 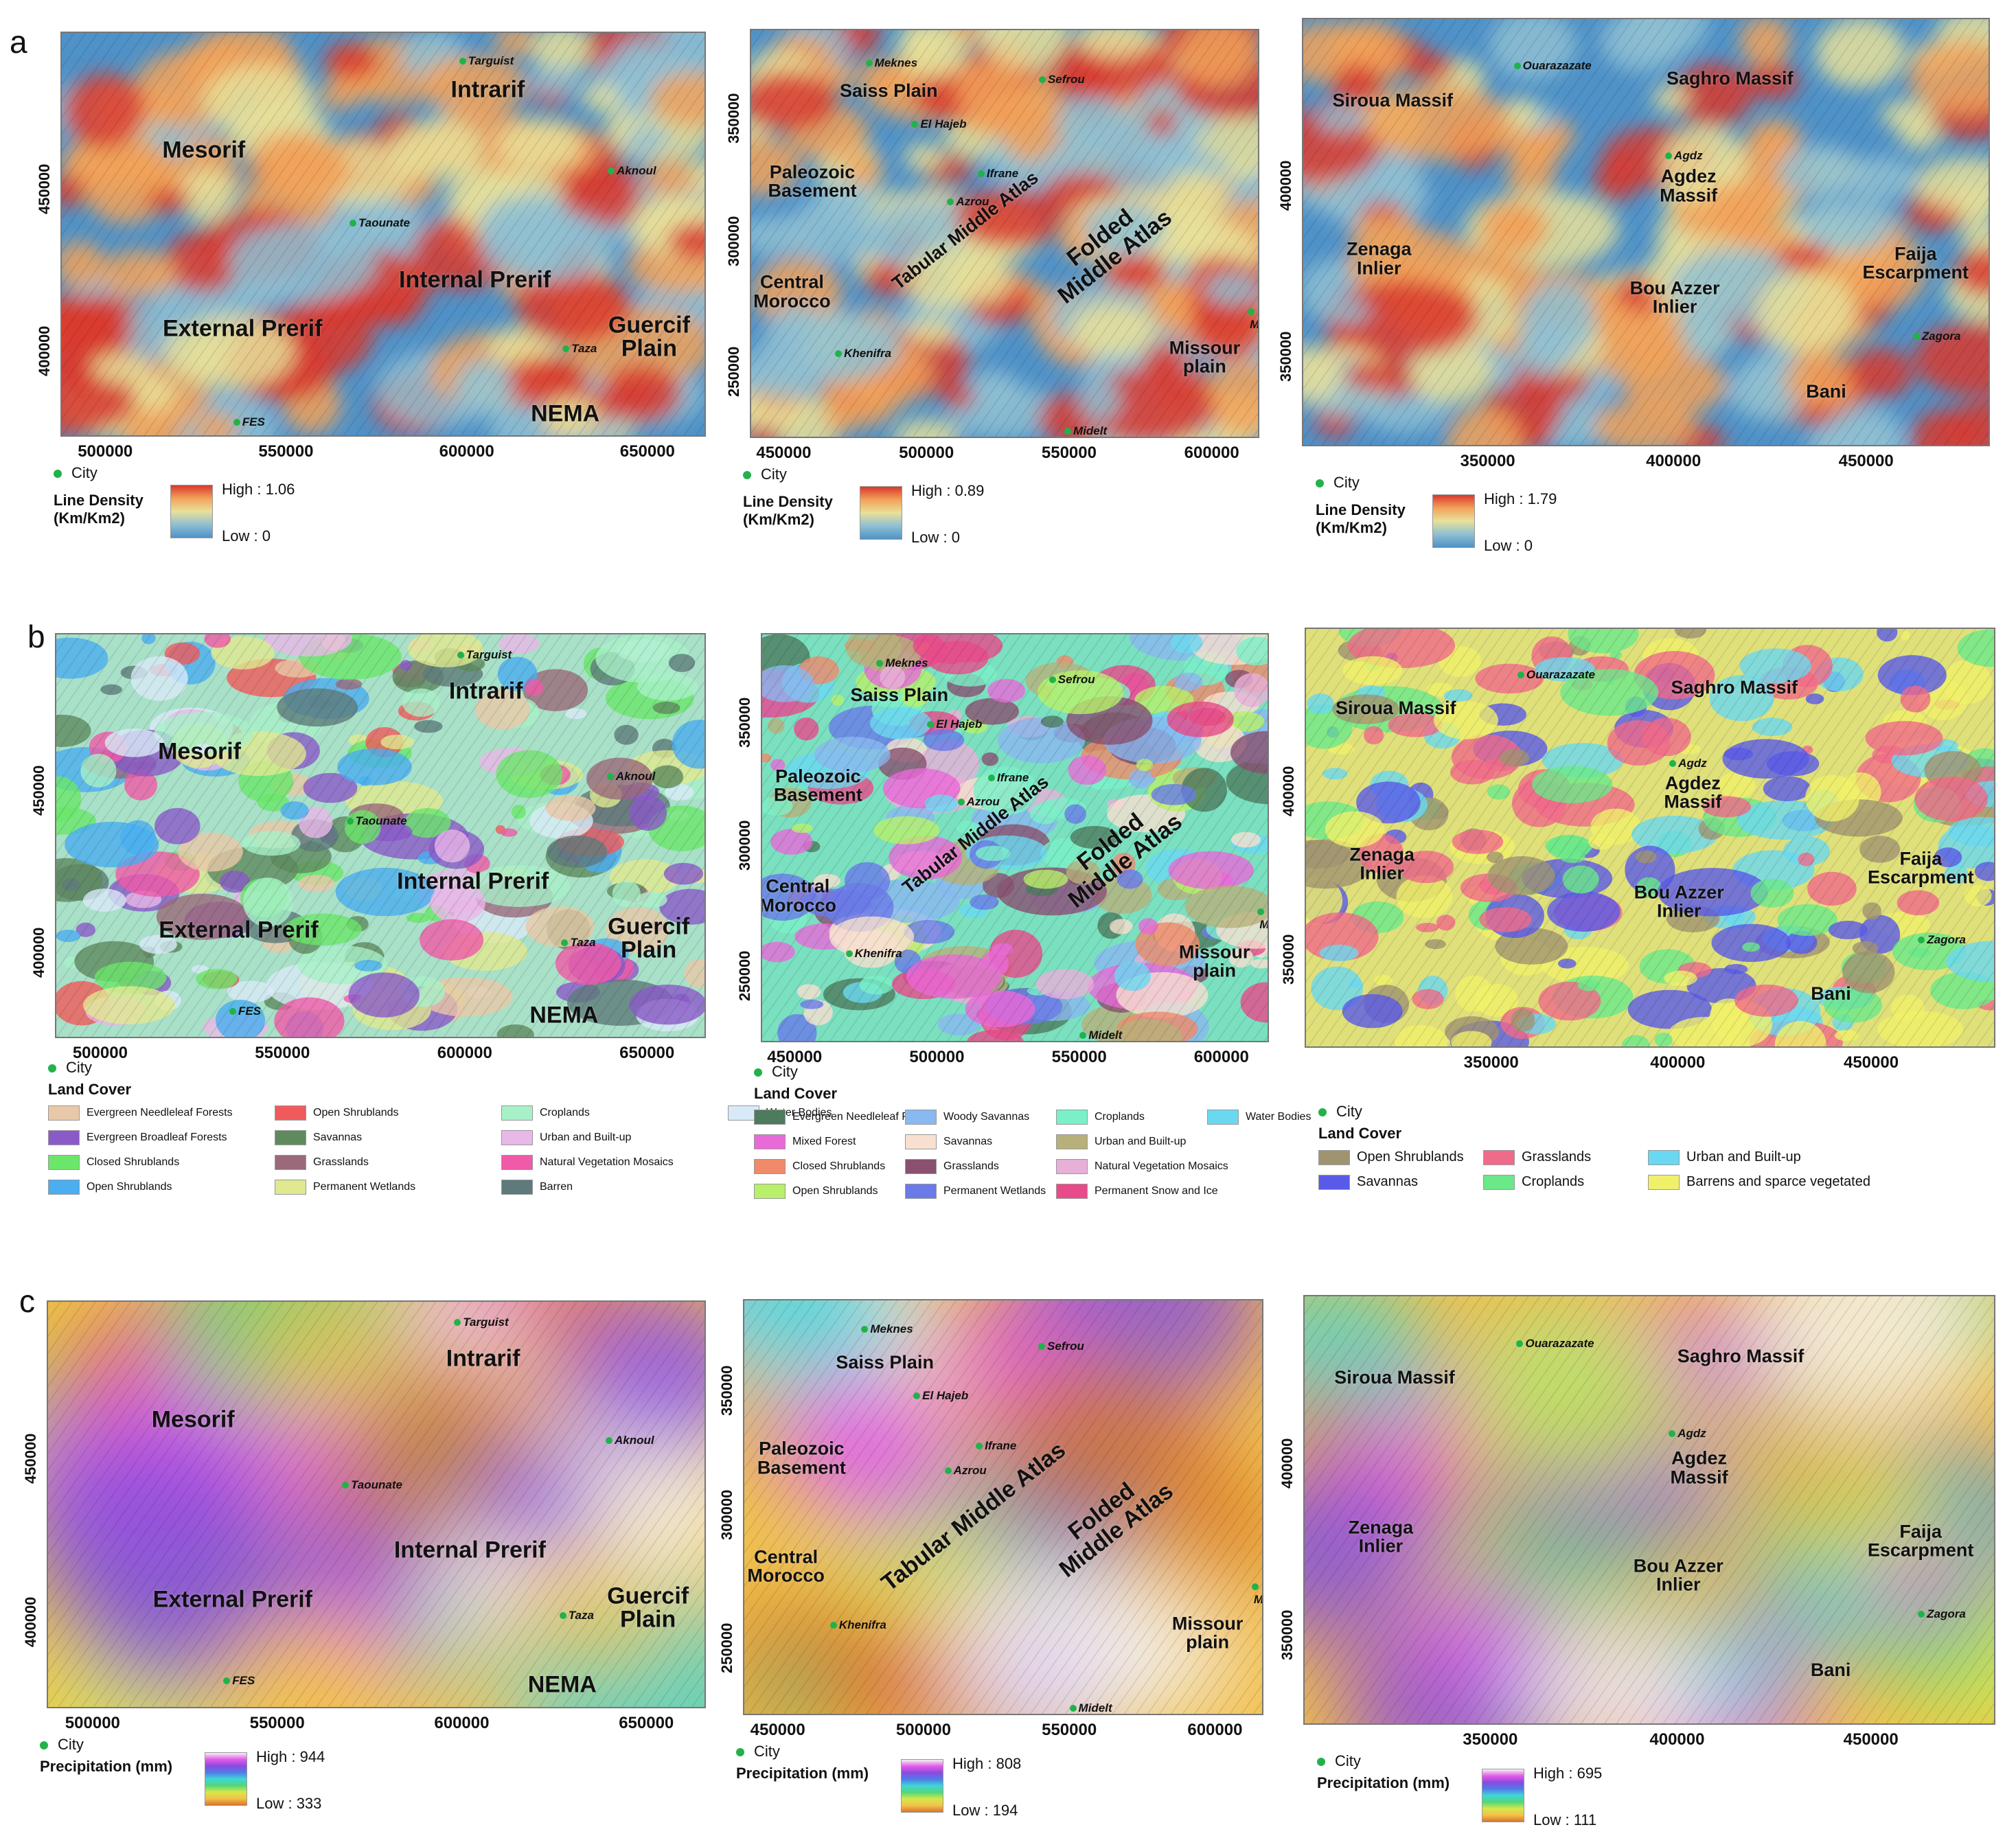 What do you see at coordinates (878, 953) in the screenshot?
I see `city-name: Khenifra` at bounding box center [878, 953].